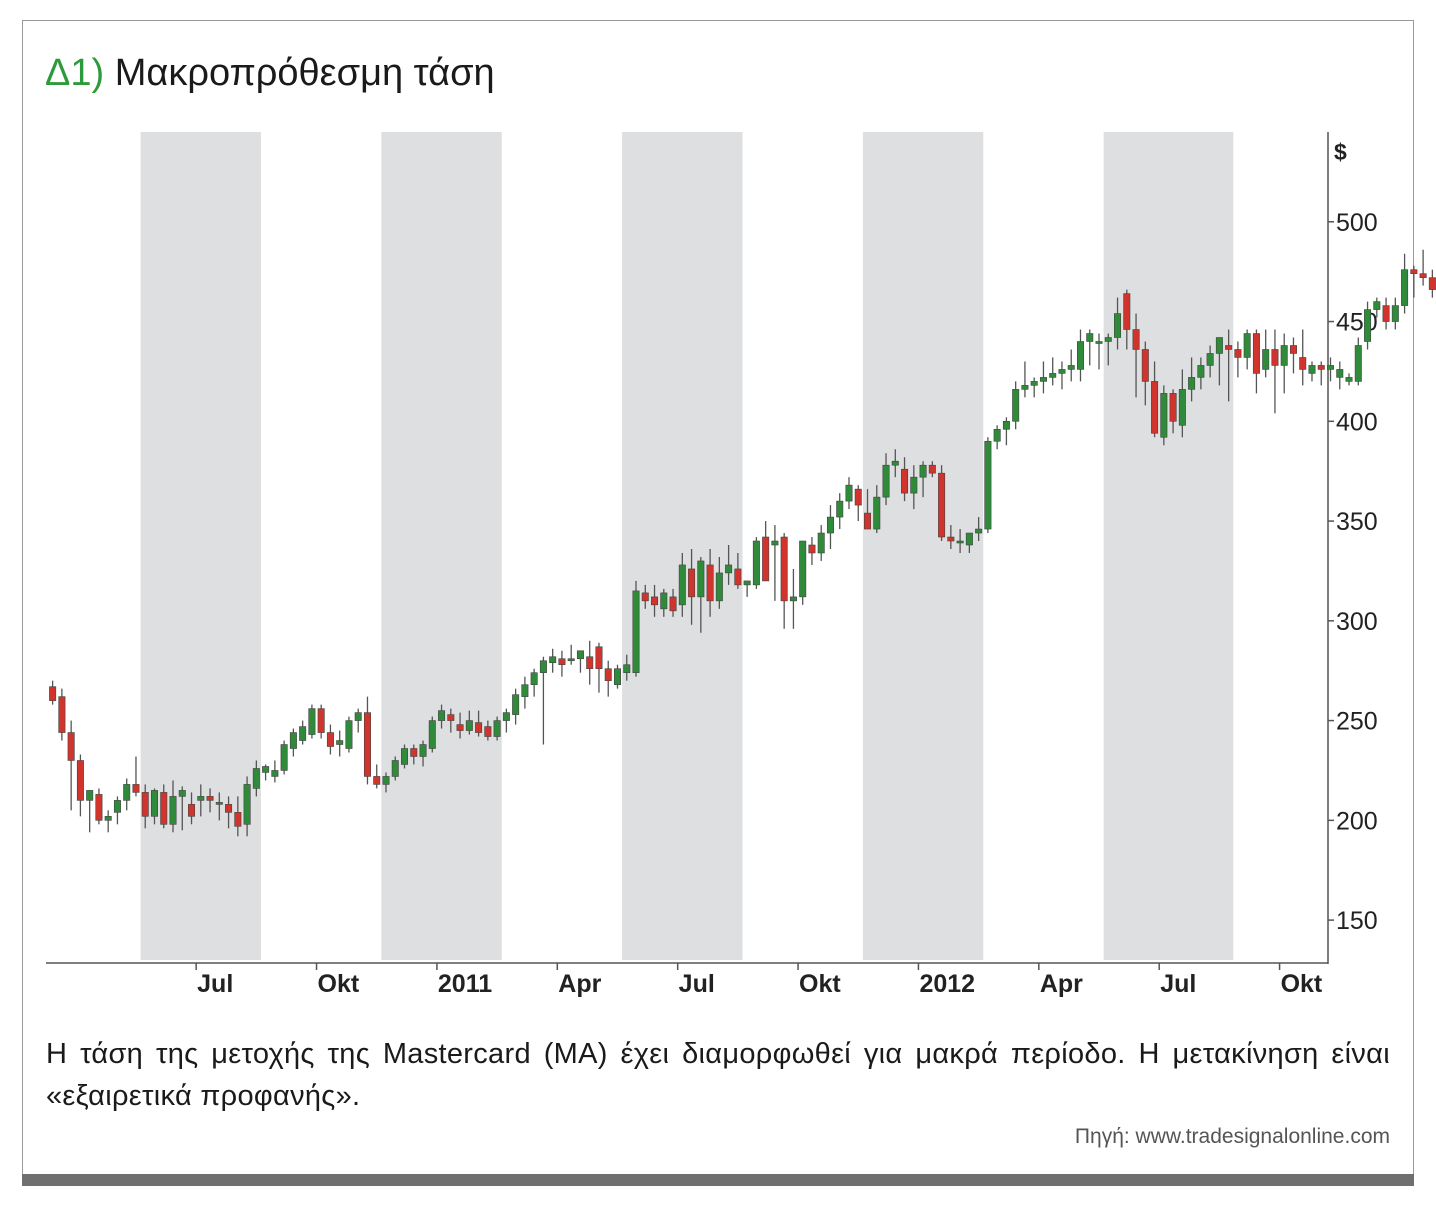  I want to click on source-credit: Πηγή: www.tradesignalonline.com, so click(1232, 1136).